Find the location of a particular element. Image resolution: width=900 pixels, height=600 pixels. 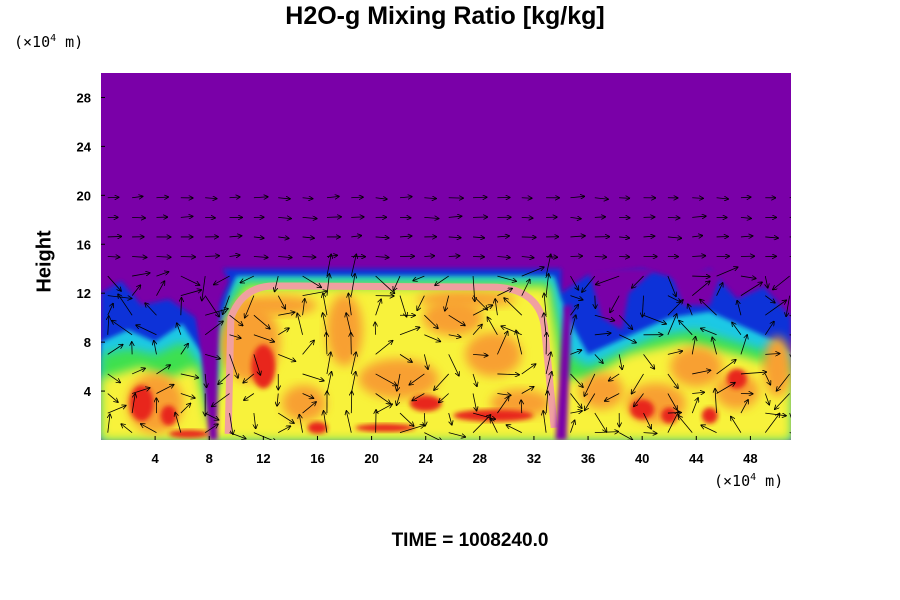

y-tick-label-20: 20 is located at coordinates (84, 195).